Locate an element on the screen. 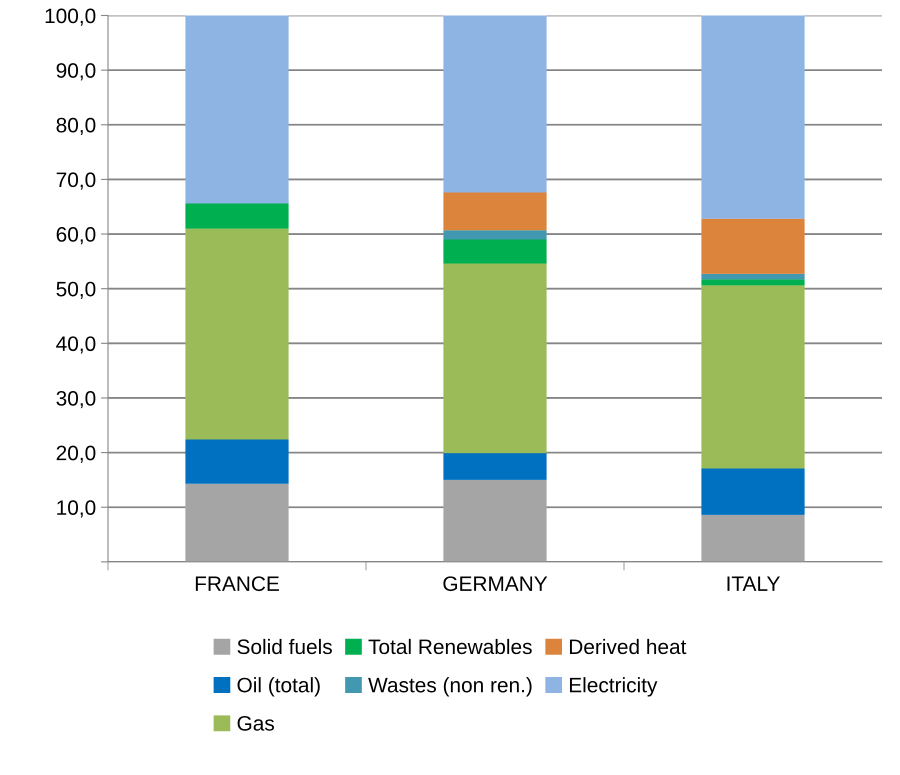  legend-label: Solid fuels is located at coordinates (284, 646).